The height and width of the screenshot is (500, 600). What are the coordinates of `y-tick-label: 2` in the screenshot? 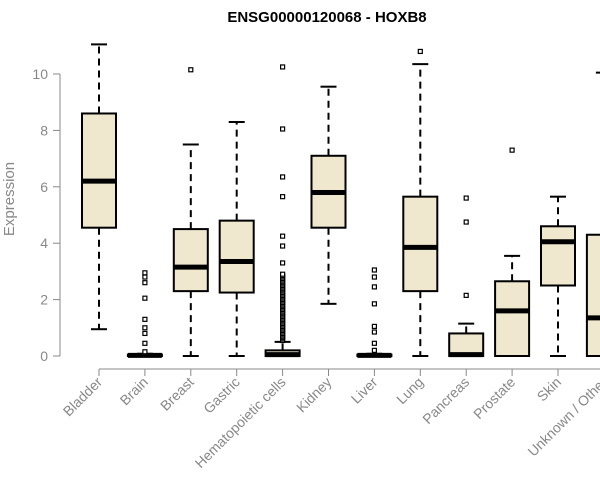 It's located at (44, 300).